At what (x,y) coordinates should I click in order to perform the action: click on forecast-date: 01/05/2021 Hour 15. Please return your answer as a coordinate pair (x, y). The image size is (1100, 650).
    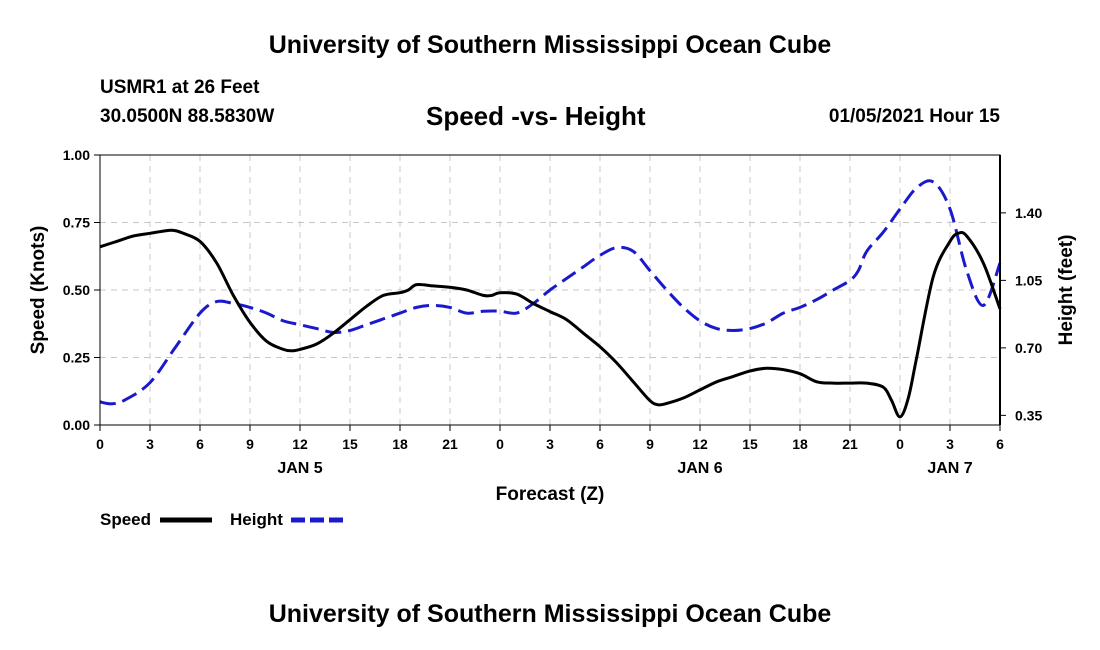
    Looking at the image, I should click on (914, 116).